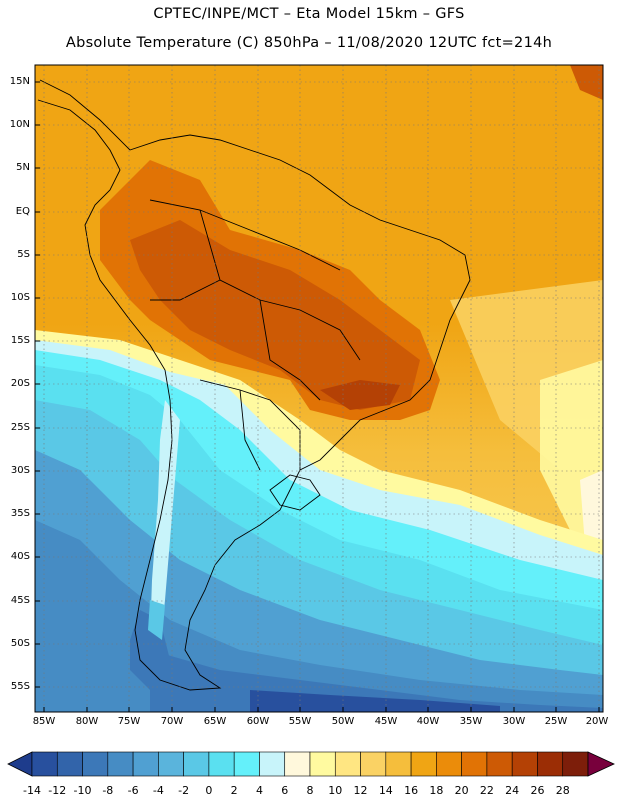 This screenshot has width=618, height=800. Describe the element at coordinates (300, 721) in the screenshot. I see `lon-label: 55W` at that location.